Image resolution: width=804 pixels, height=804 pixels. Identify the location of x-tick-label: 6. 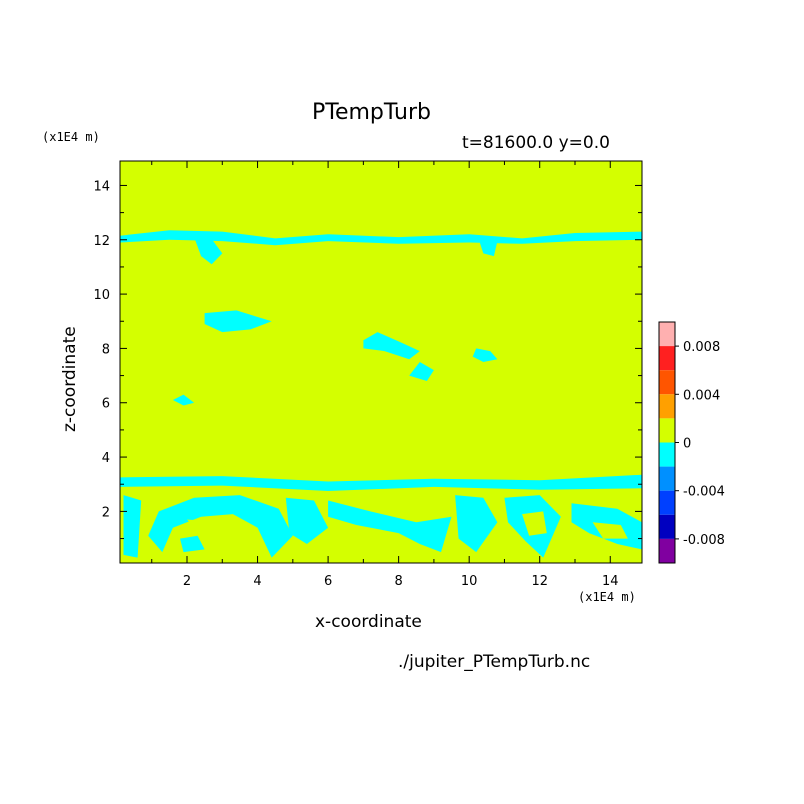
(328, 581).